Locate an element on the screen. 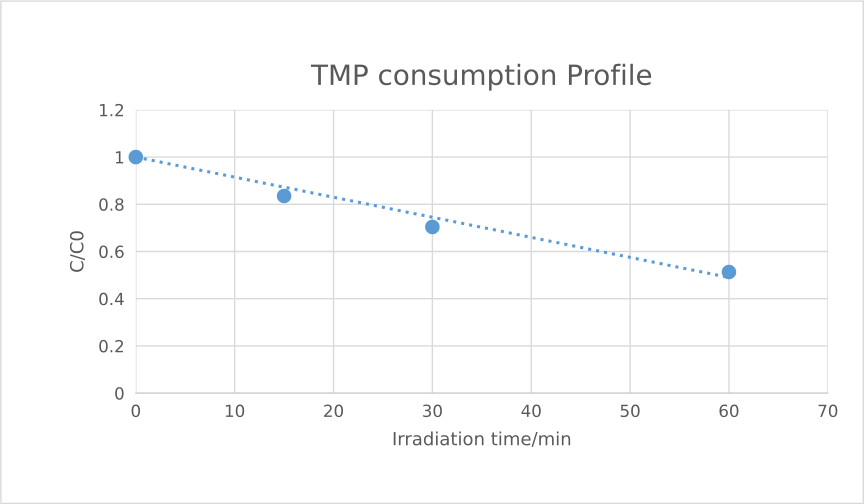 This screenshot has width=865, height=504. x-tick-label: 70 is located at coordinates (828, 411).